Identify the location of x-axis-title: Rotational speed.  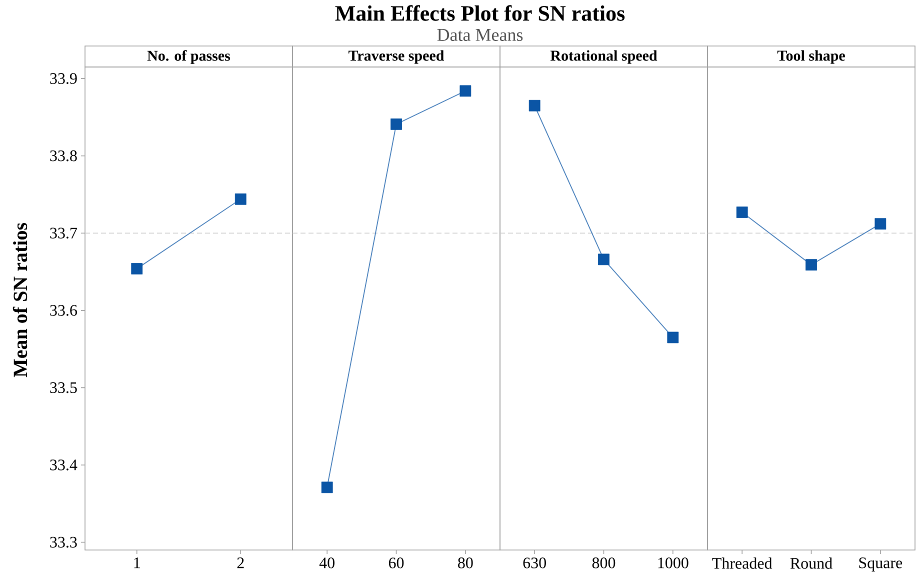
(604, 57).